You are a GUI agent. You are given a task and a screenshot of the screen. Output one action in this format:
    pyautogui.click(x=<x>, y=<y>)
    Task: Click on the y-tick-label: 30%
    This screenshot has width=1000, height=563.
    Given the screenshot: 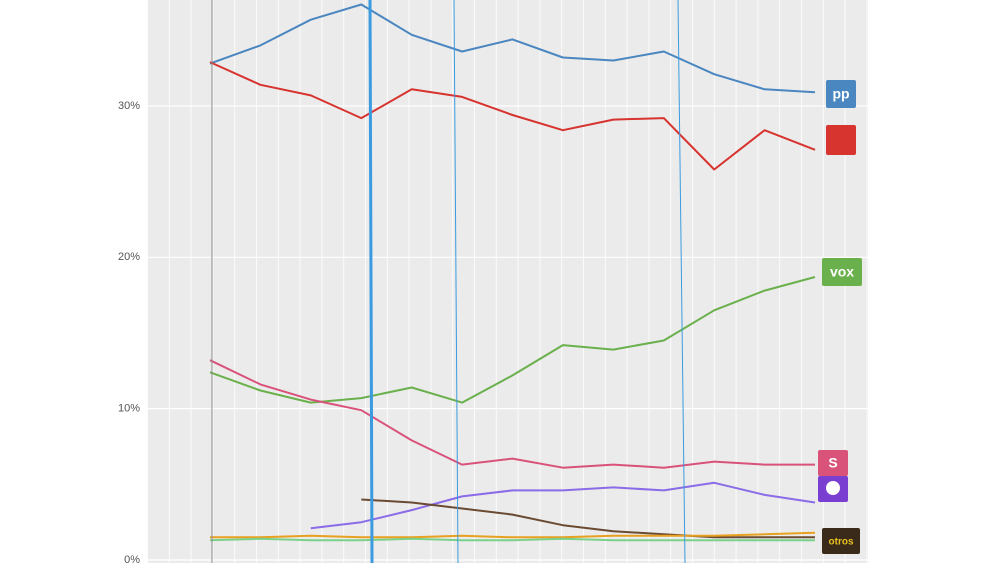 What is the action you would take?
    pyautogui.click(x=129, y=106)
    